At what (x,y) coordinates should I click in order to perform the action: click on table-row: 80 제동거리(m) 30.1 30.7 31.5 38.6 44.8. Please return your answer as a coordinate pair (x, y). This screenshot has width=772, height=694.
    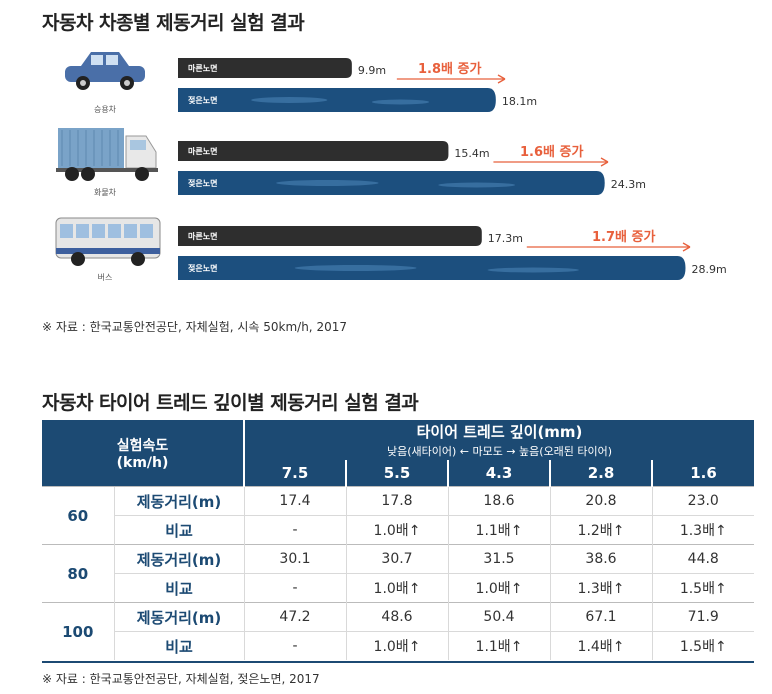
    Looking at the image, I should click on (398, 573).